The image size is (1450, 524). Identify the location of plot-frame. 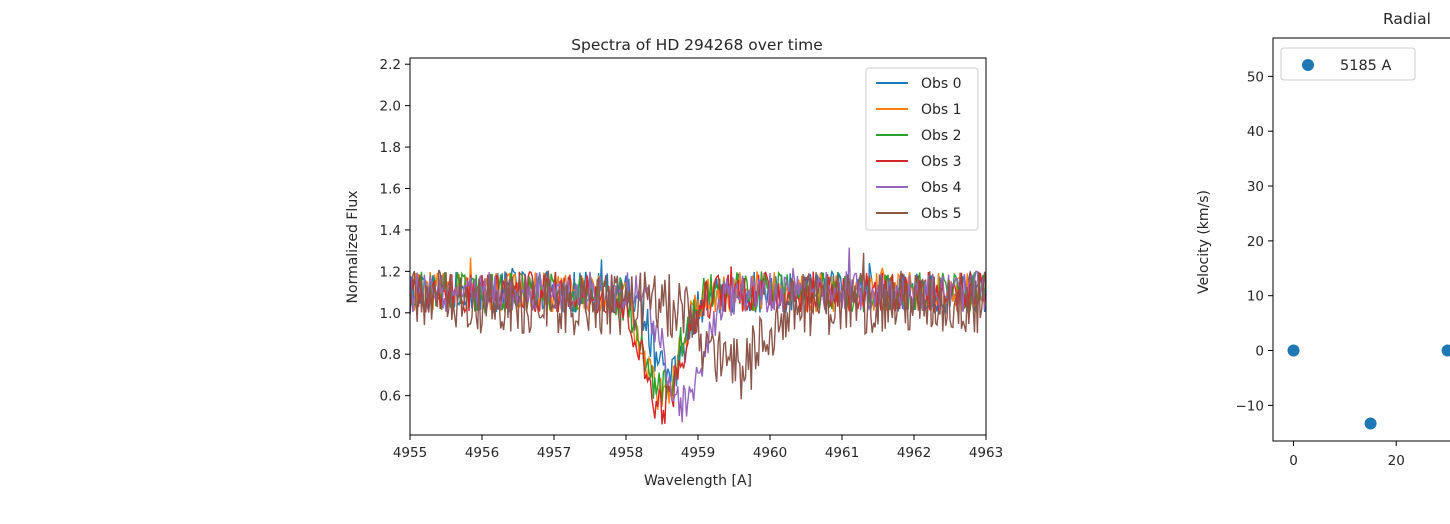
(1361, 239).